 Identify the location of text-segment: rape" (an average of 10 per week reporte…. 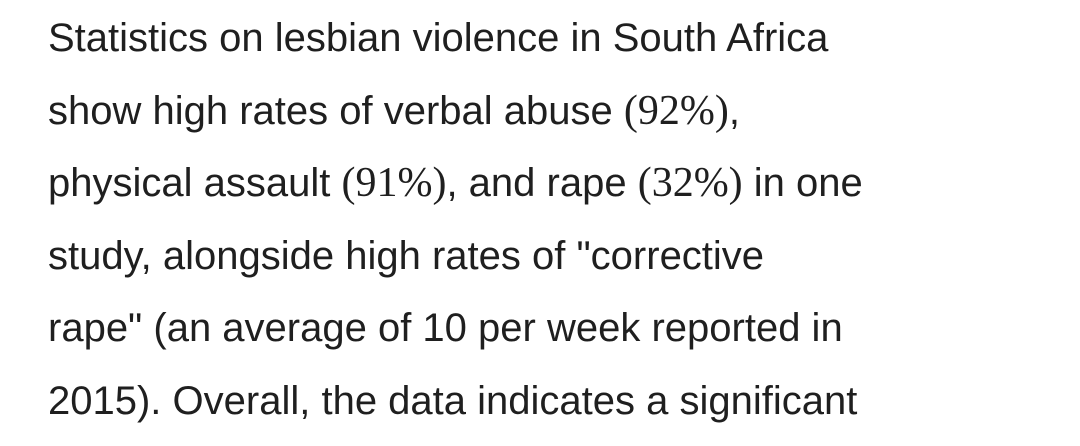
(445, 328).